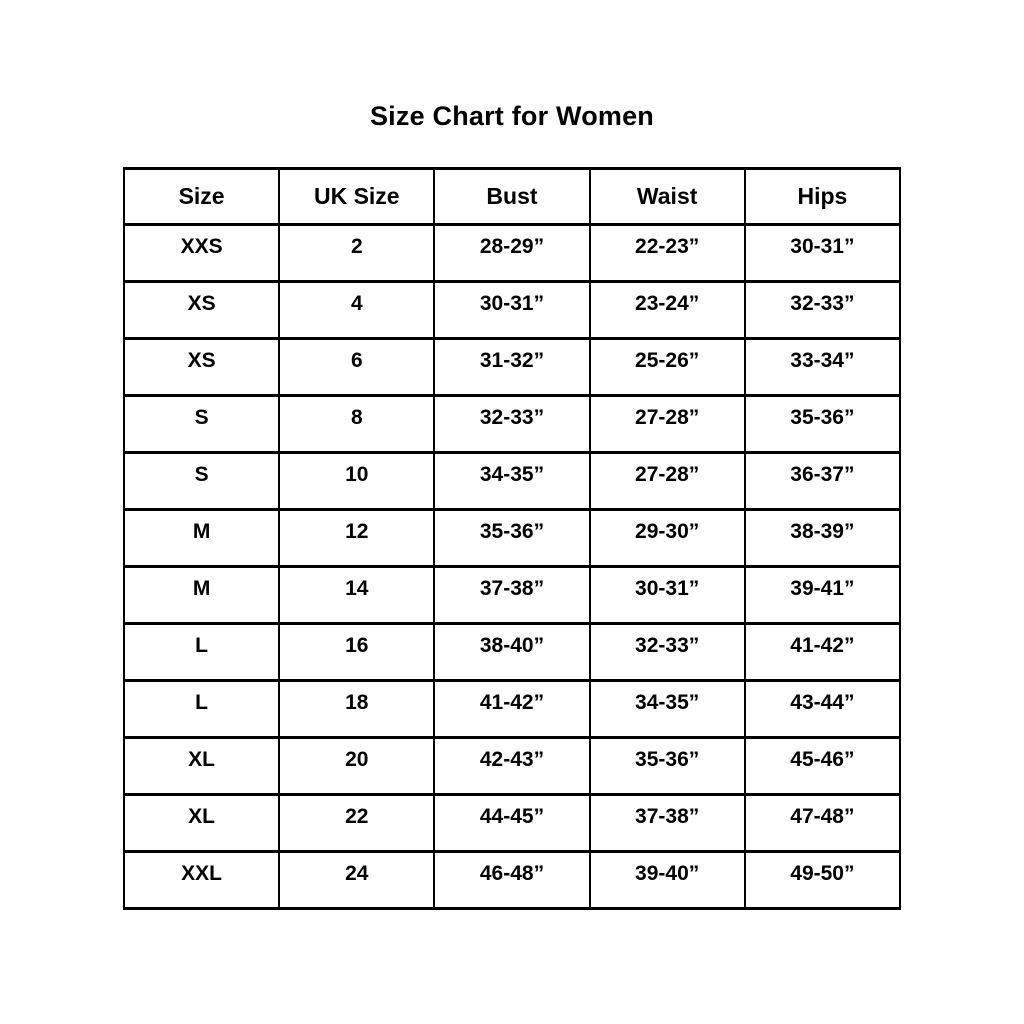  I want to click on table-row: XL 22 44-45” 37-38” 47-48”, so click(512, 823).